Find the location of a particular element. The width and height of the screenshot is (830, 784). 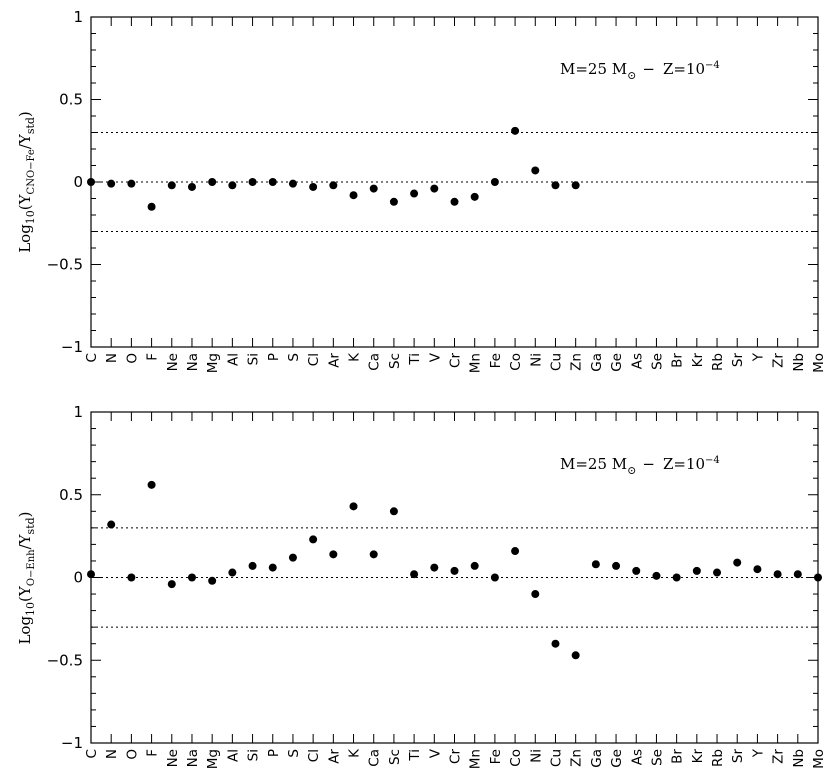

bottom-x-tick-label: Ga is located at coordinates (597, 758).